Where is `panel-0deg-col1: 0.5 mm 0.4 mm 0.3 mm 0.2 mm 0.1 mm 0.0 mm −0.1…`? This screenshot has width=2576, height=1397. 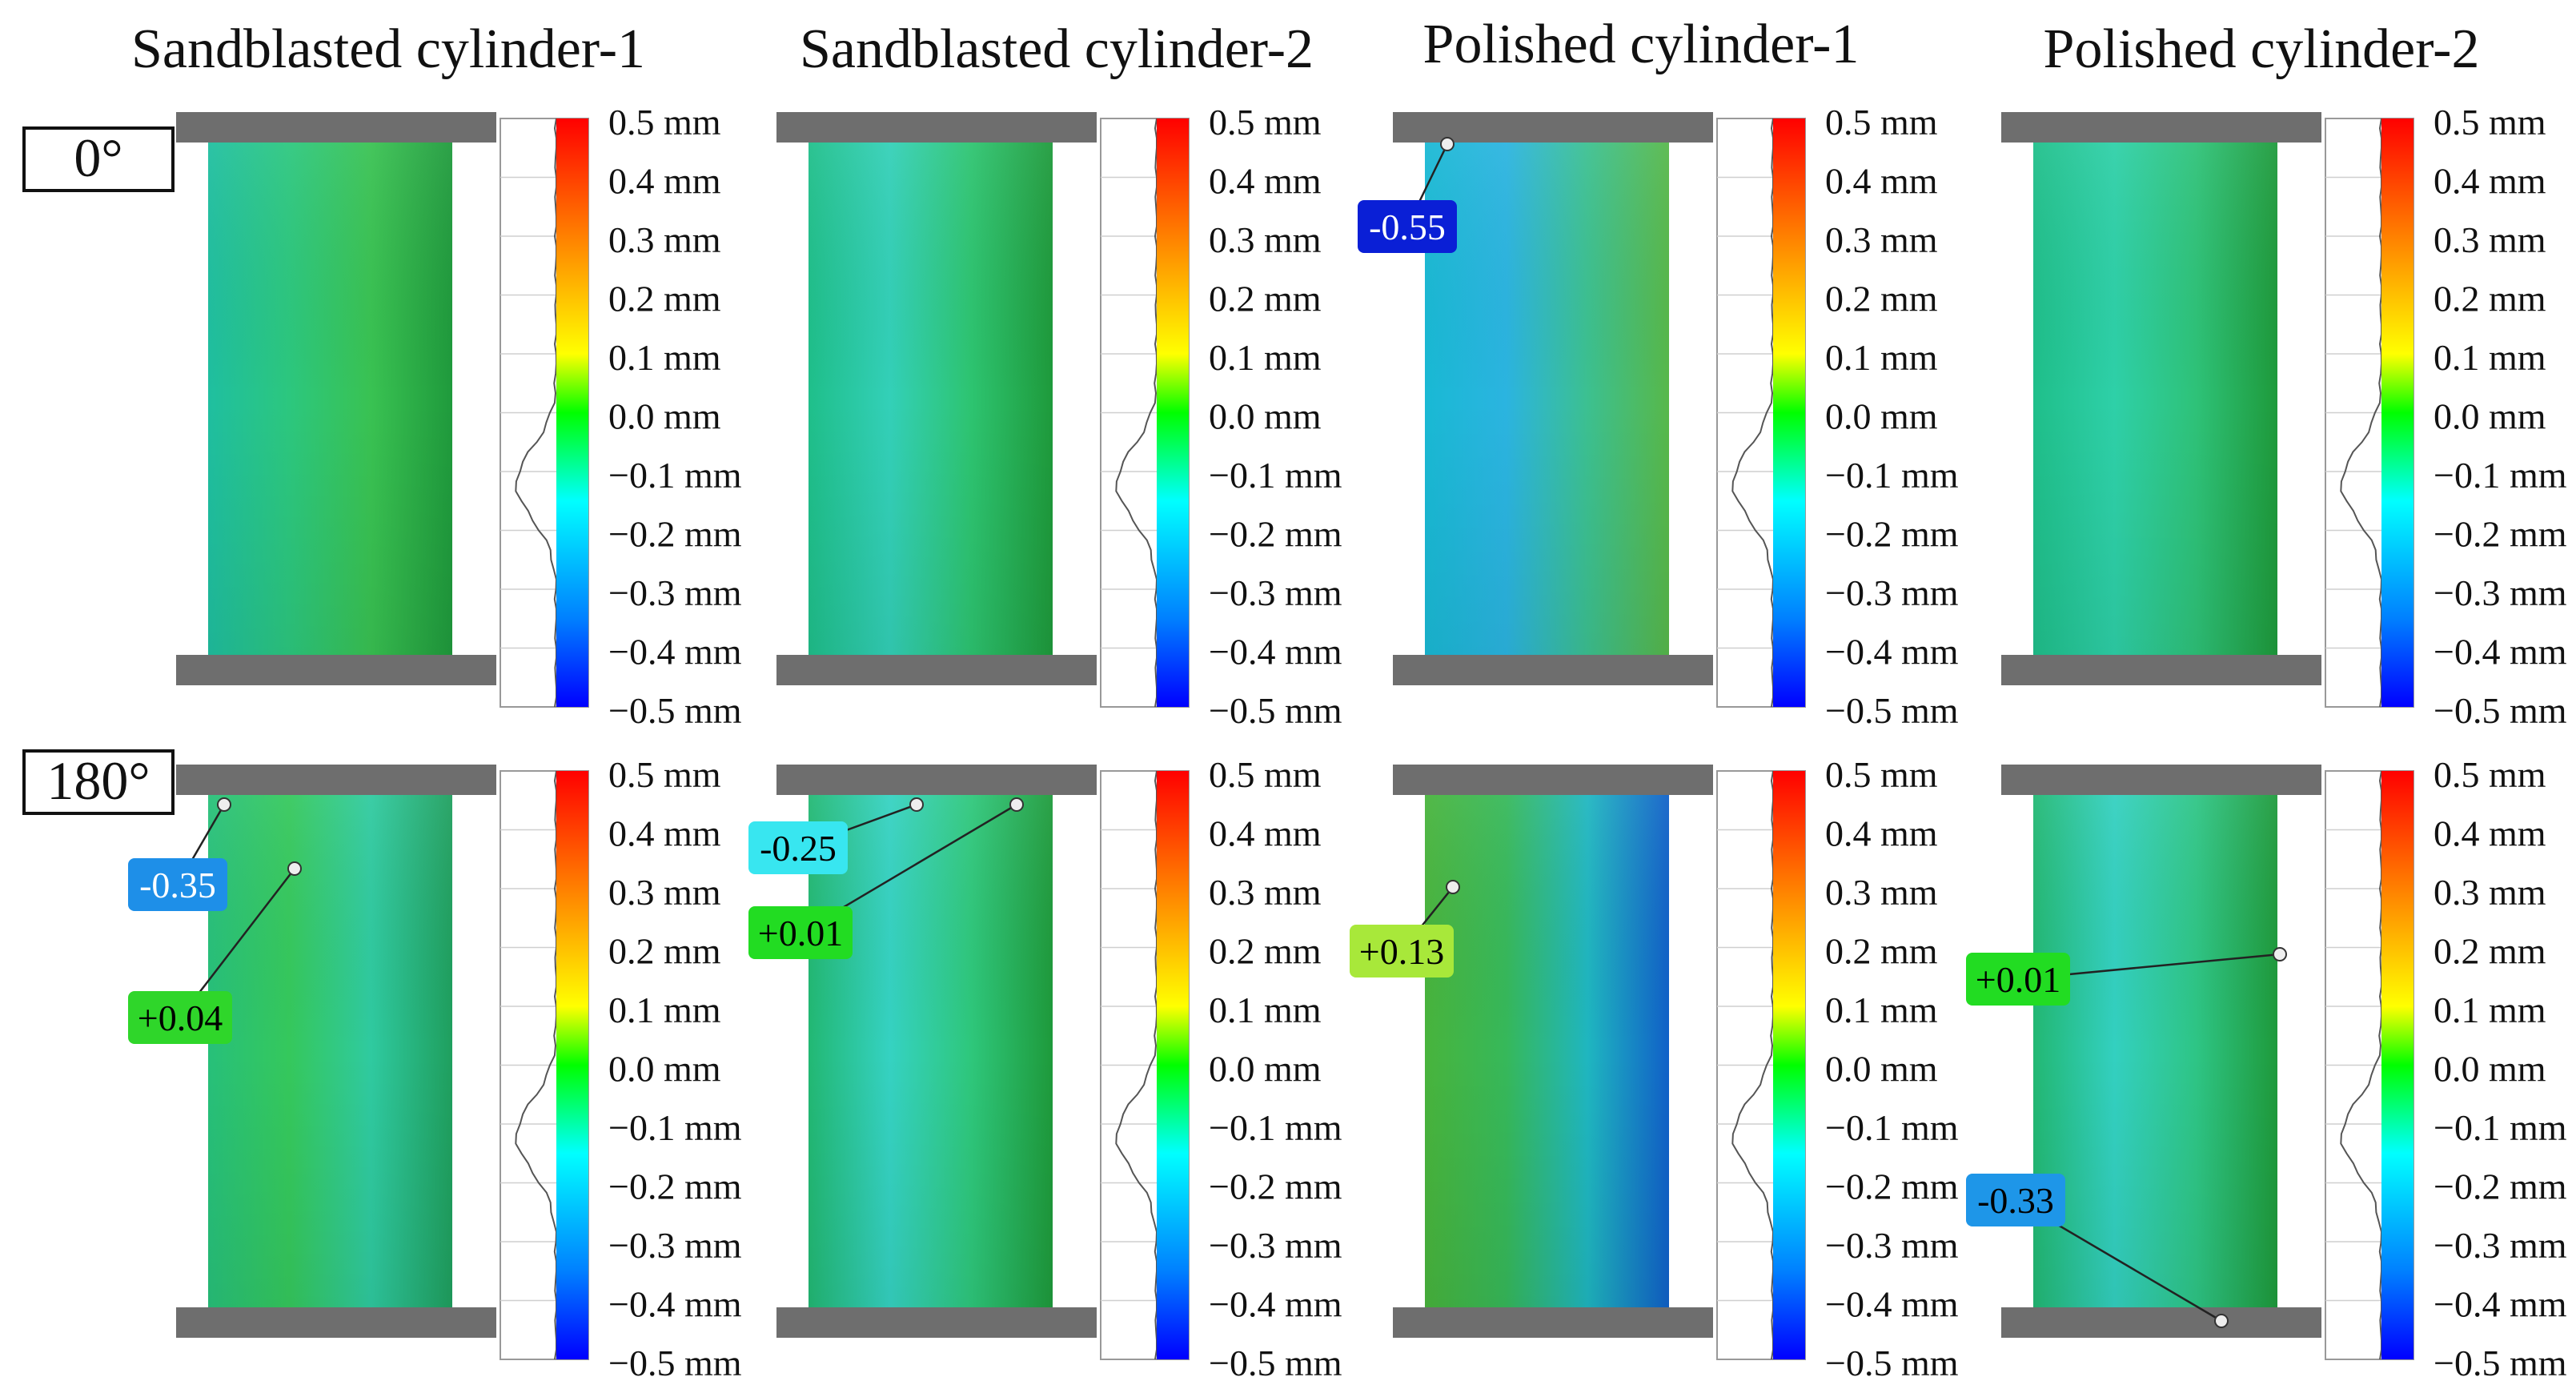
panel-0deg-col1: 0.5 mm 0.4 mm 0.3 mm 0.2 mm 0.1 mm 0.0 mm −0.1… is located at coordinates (459, 416).